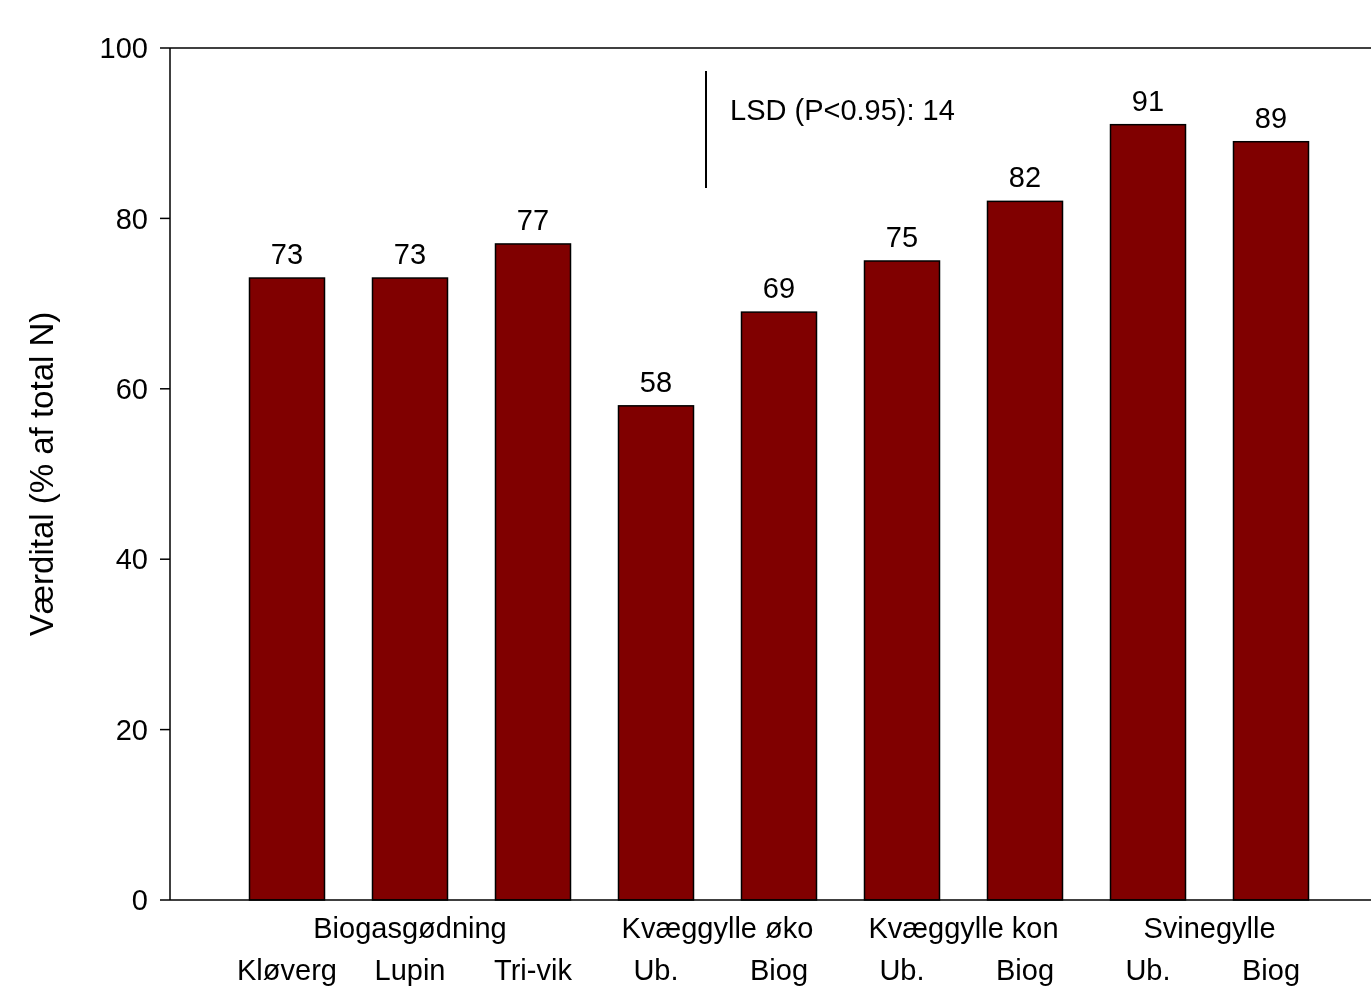  Describe the element at coordinates (717, 928) in the screenshot. I see `text: Kvæggylle øko` at that location.